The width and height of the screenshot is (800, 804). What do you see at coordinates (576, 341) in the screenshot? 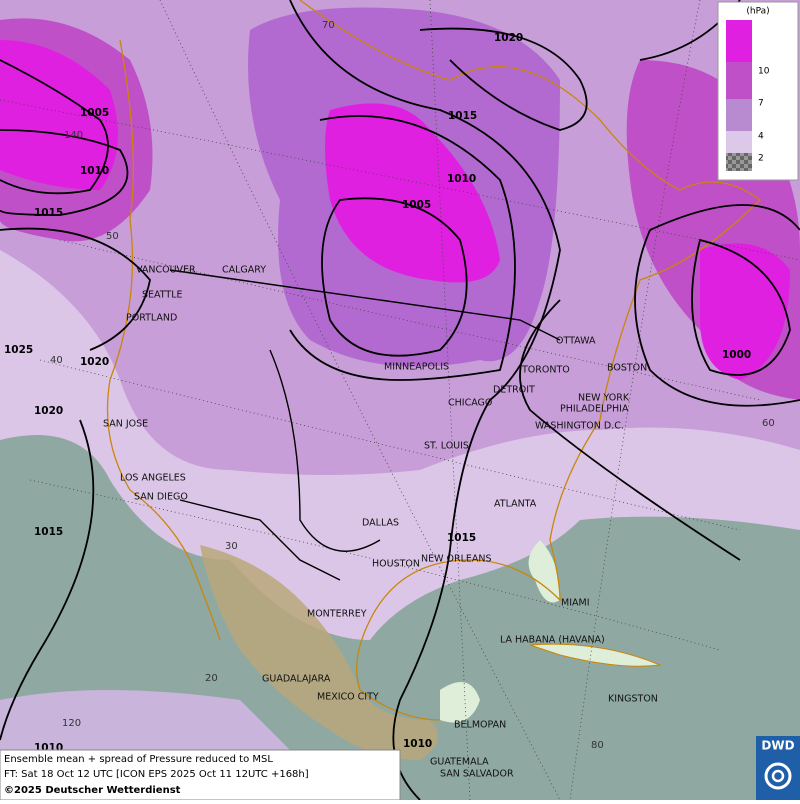
I see `city-label: OTTAWA` at bounding box center [576, 341].